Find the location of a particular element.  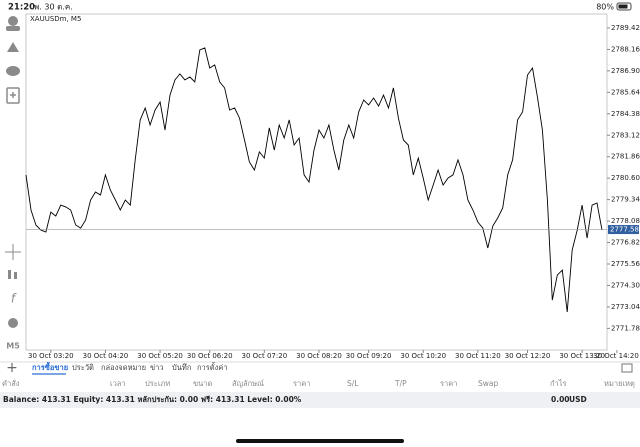

trade-icon is located at coordinates (13, 47).